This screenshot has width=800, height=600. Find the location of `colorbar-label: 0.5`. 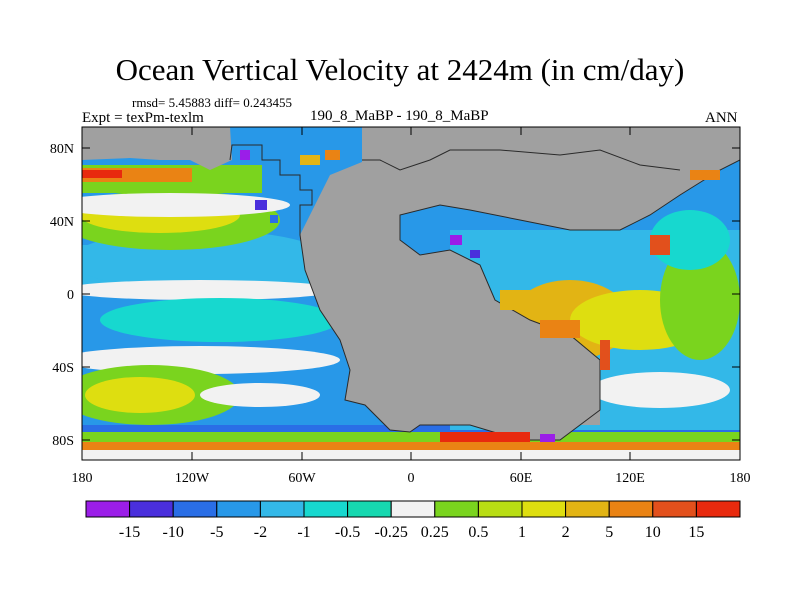

colorbar-label: 0.5 is located at coordinates (478, 532).